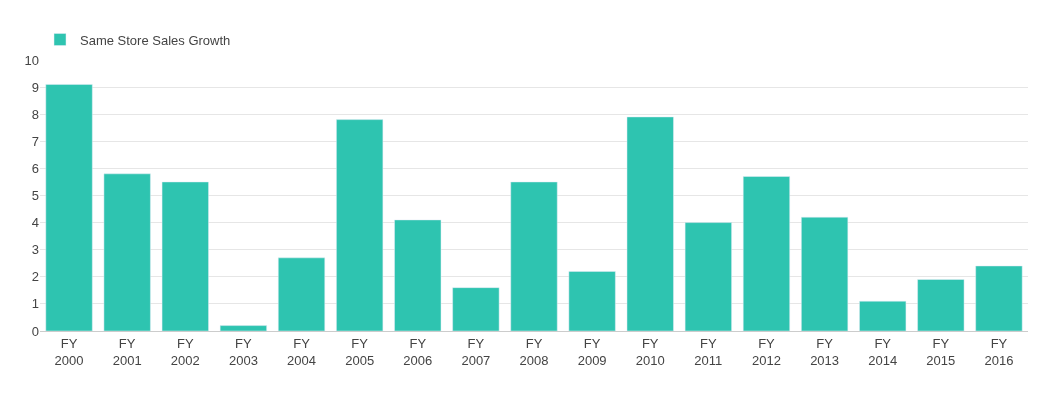  Describe the element at coordinates (35, 331) in the screenshot. I see `y-tick-label: 0` at that location.